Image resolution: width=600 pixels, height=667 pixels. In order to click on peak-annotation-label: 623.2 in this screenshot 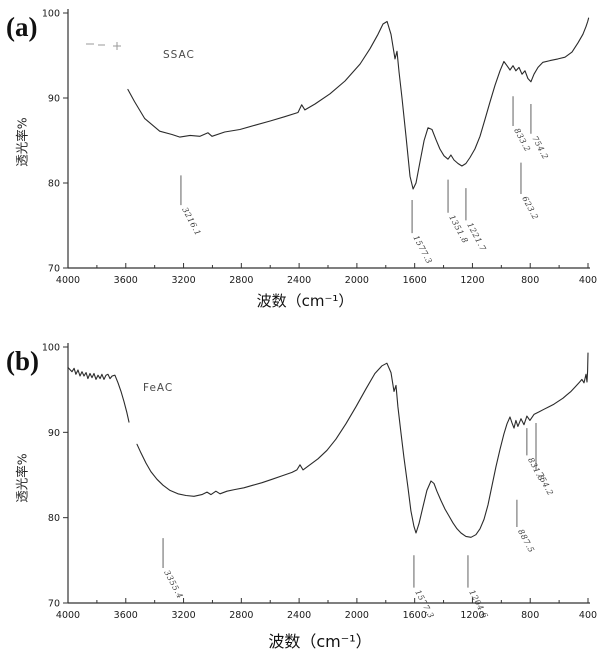, I will do `click(530, 208)`.